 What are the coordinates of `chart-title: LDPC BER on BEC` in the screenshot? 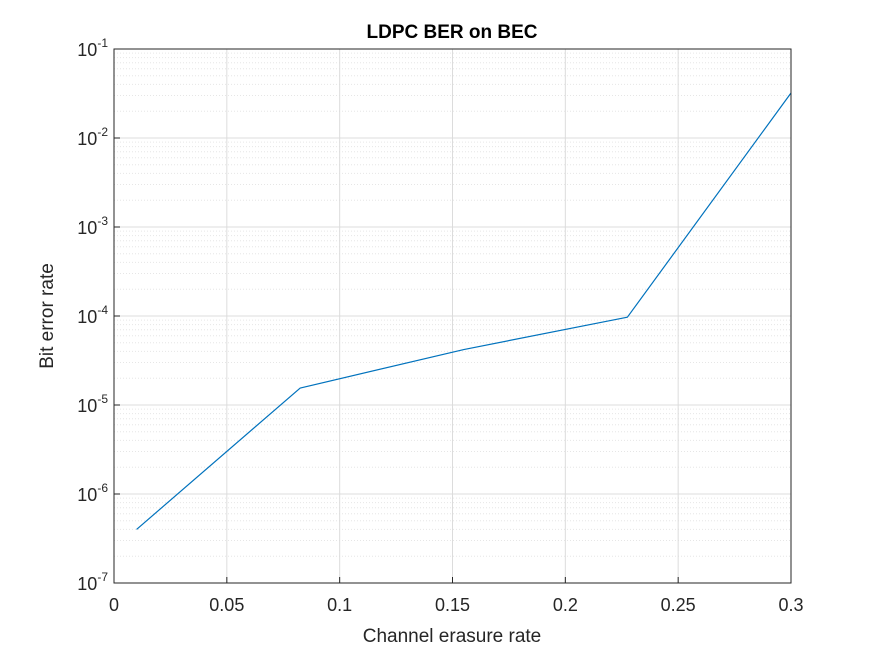 It's located at (452, 32).